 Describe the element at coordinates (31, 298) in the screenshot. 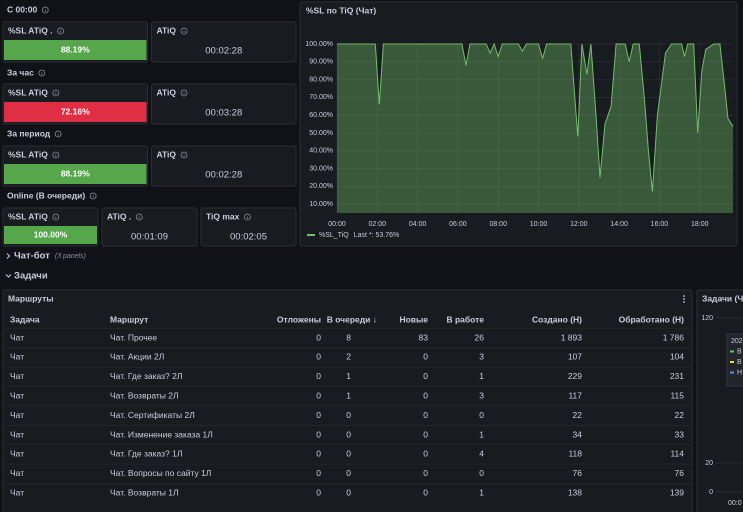

I see `table-title: Маршруты` at that location.